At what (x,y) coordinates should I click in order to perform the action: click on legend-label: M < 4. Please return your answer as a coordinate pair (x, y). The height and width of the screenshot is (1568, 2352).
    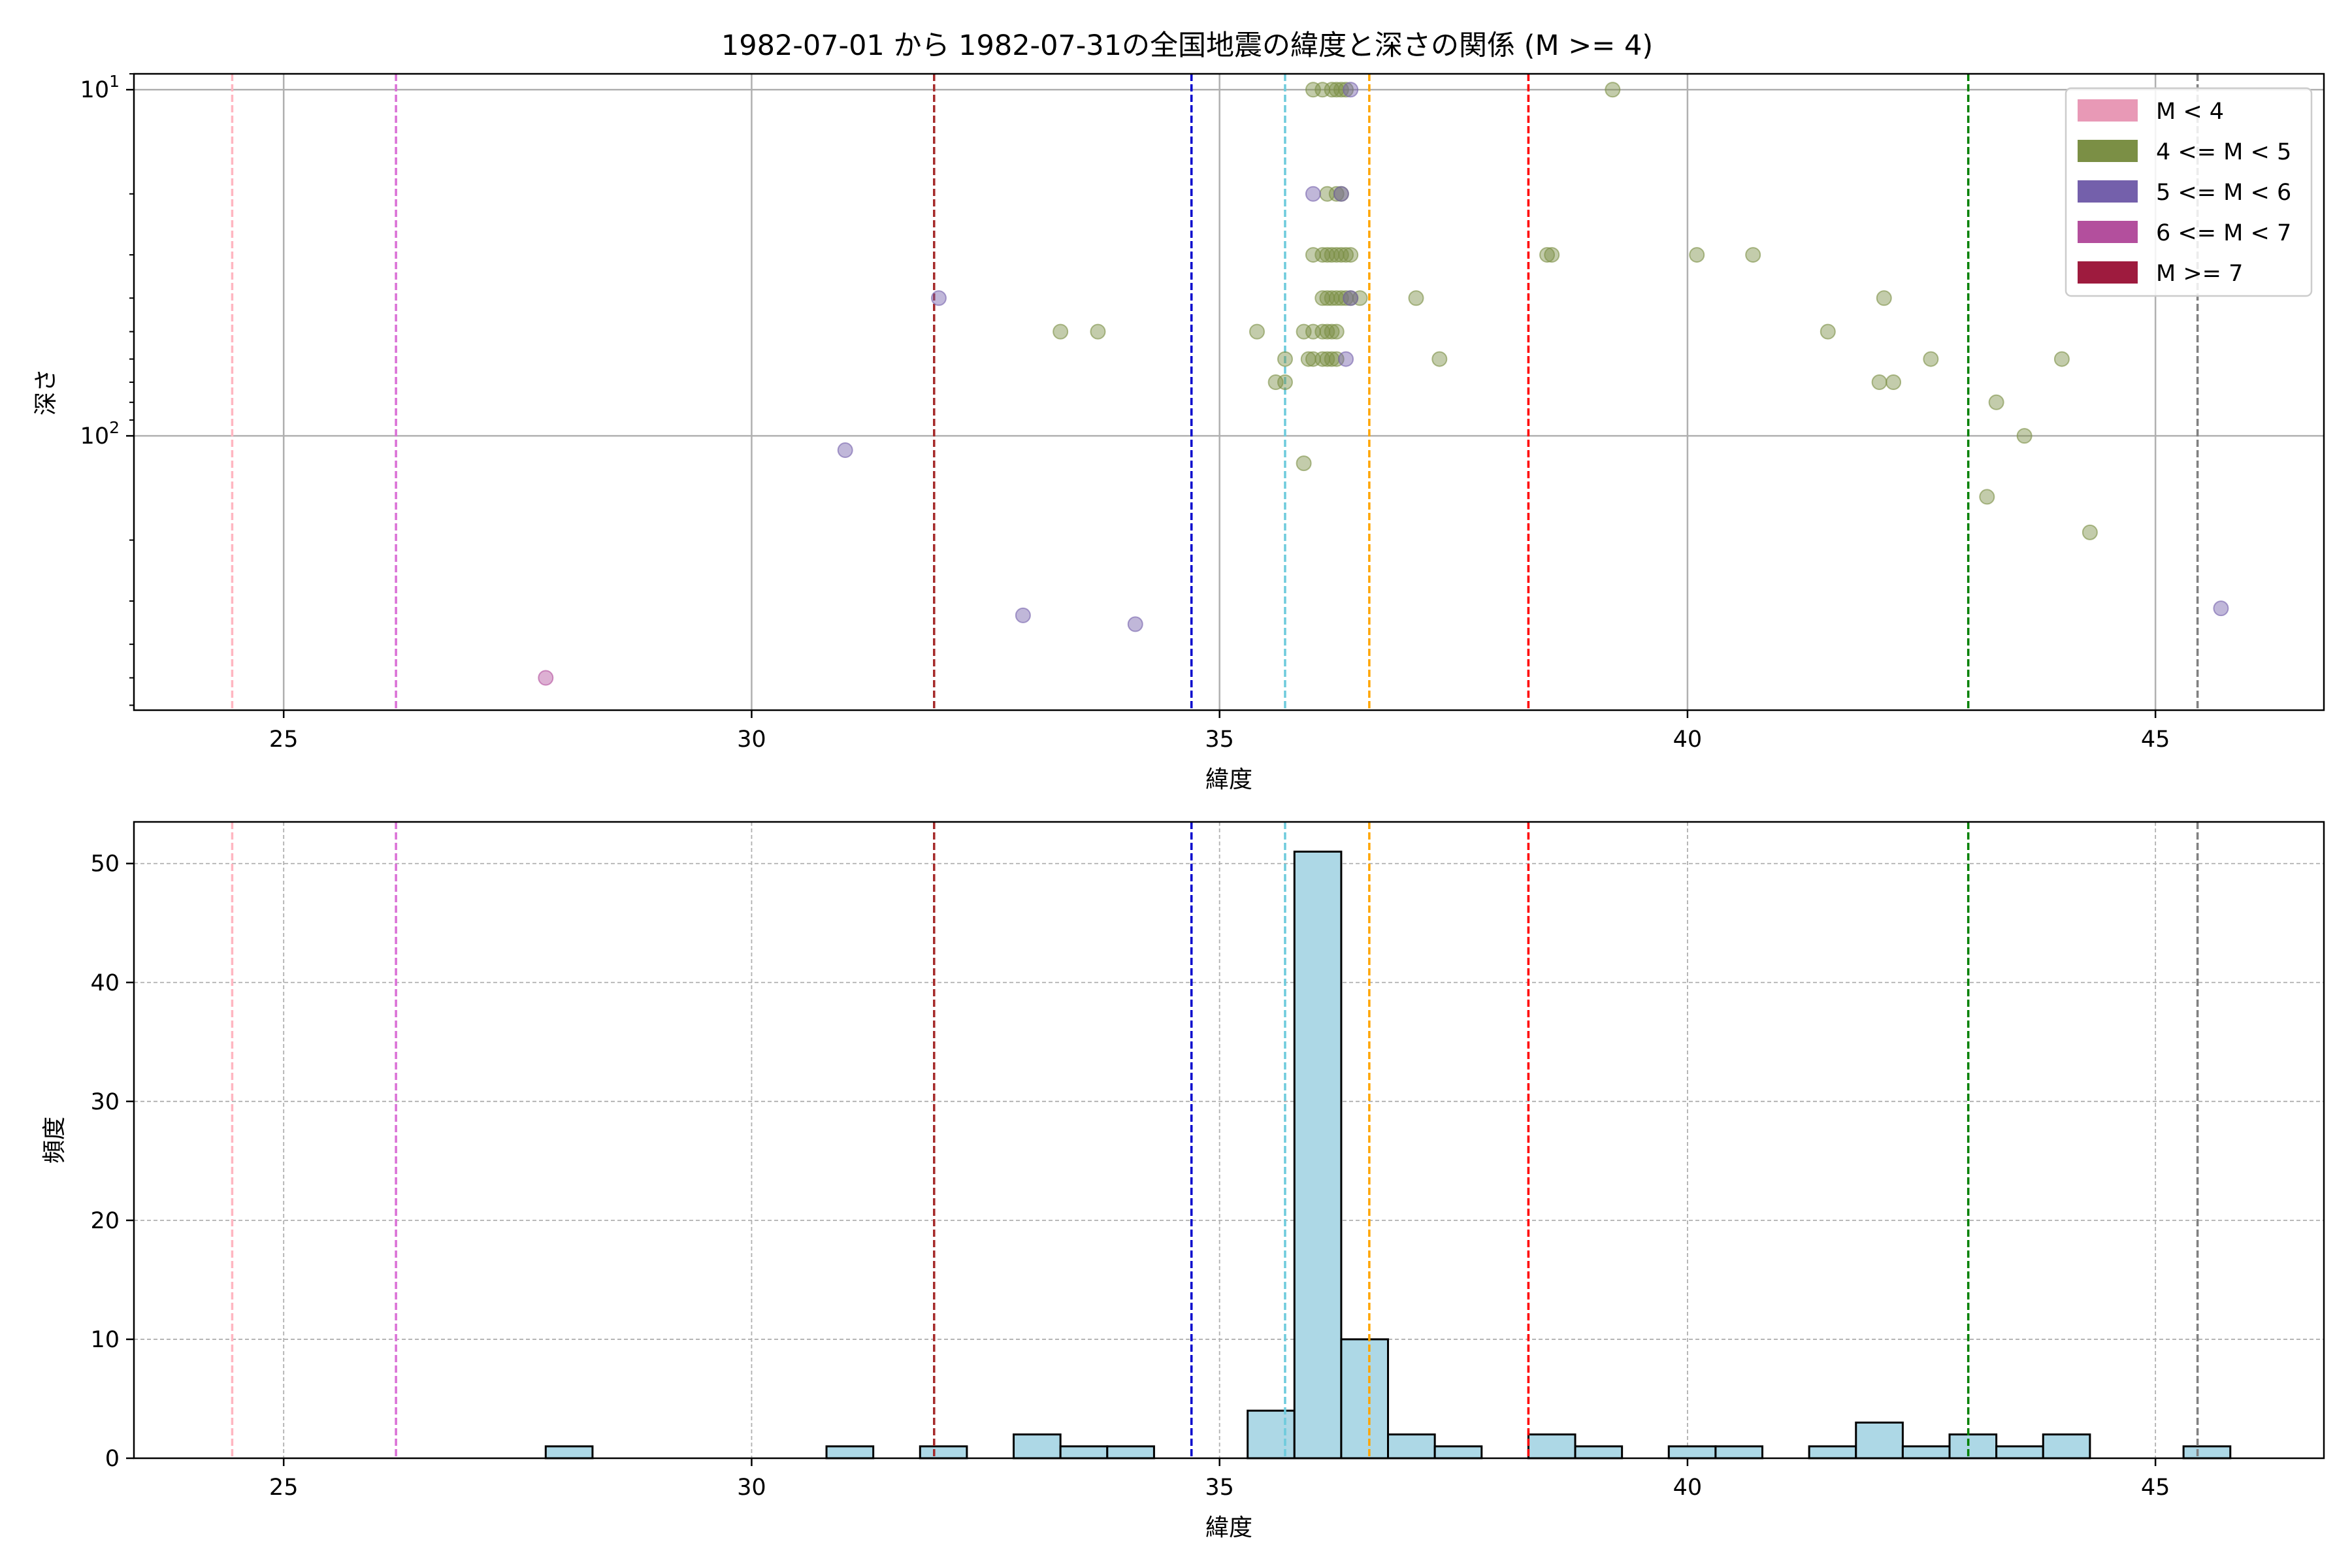
    Looking at the image, I should click on (2190, 112).